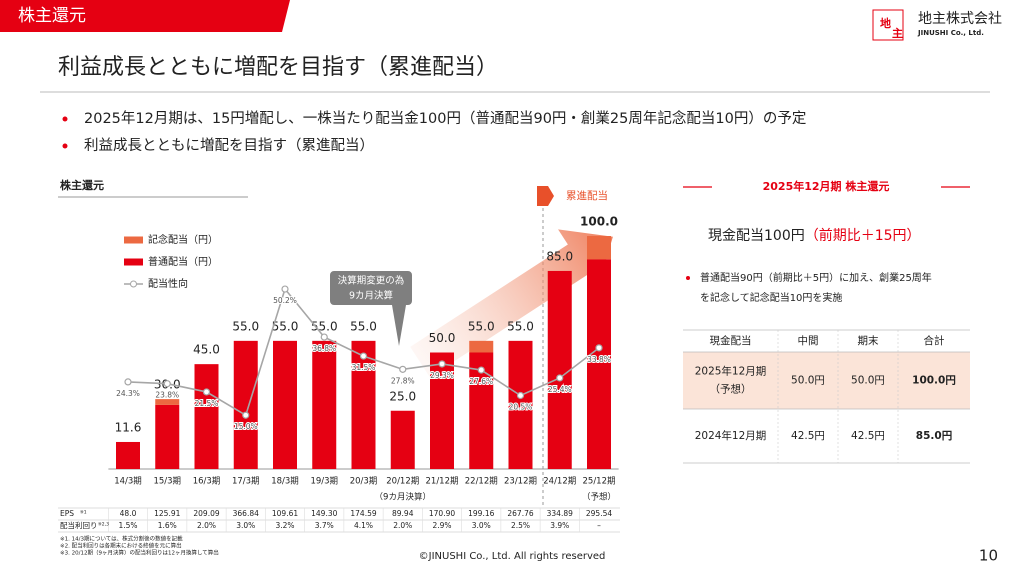 The height and width of the screenshot is (571, 1024). I want to click on table-cell: 42.5円, so click(868, 436).